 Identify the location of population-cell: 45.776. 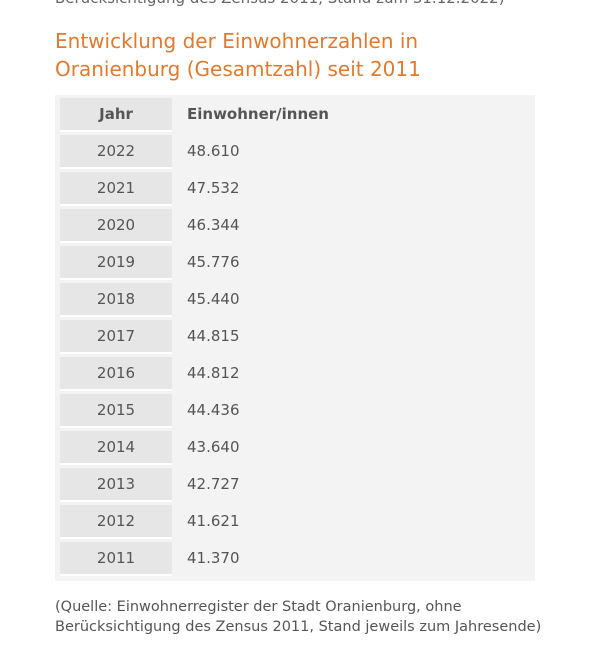
(213, 261).